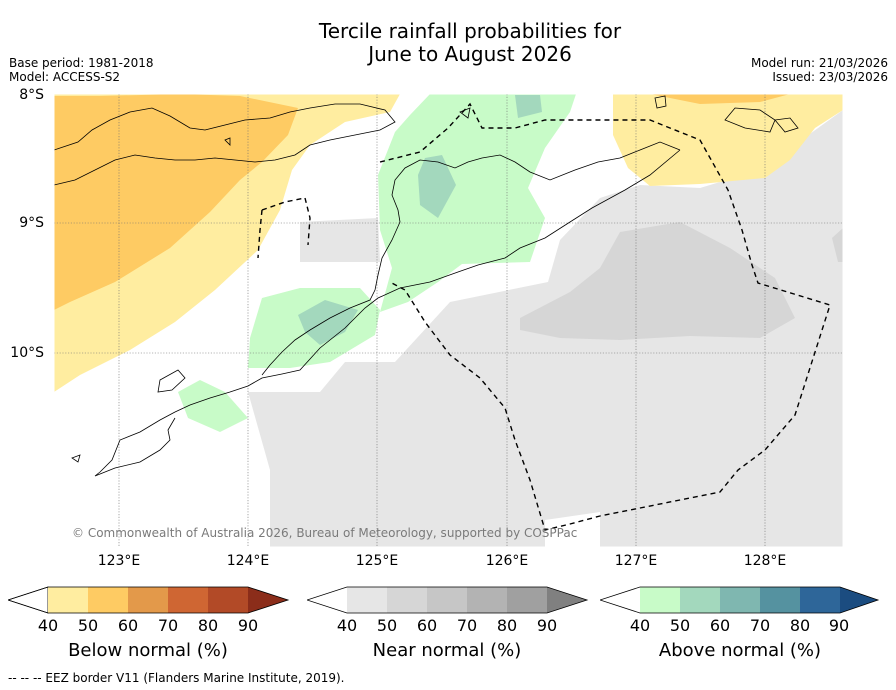  I want to click on lat-label-8s: 8°S, so click(31, 95).